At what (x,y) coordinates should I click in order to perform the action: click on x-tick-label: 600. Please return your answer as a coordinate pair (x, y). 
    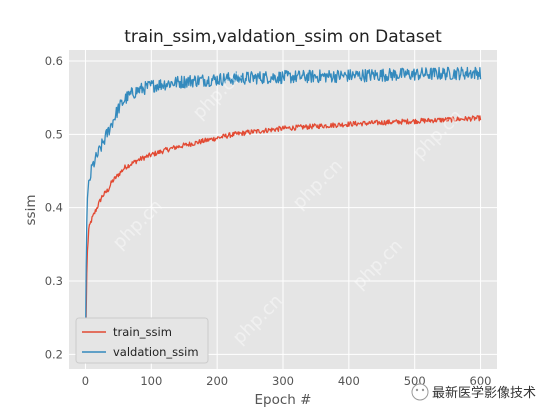
    Looking at the image, I should click on (481, 381).